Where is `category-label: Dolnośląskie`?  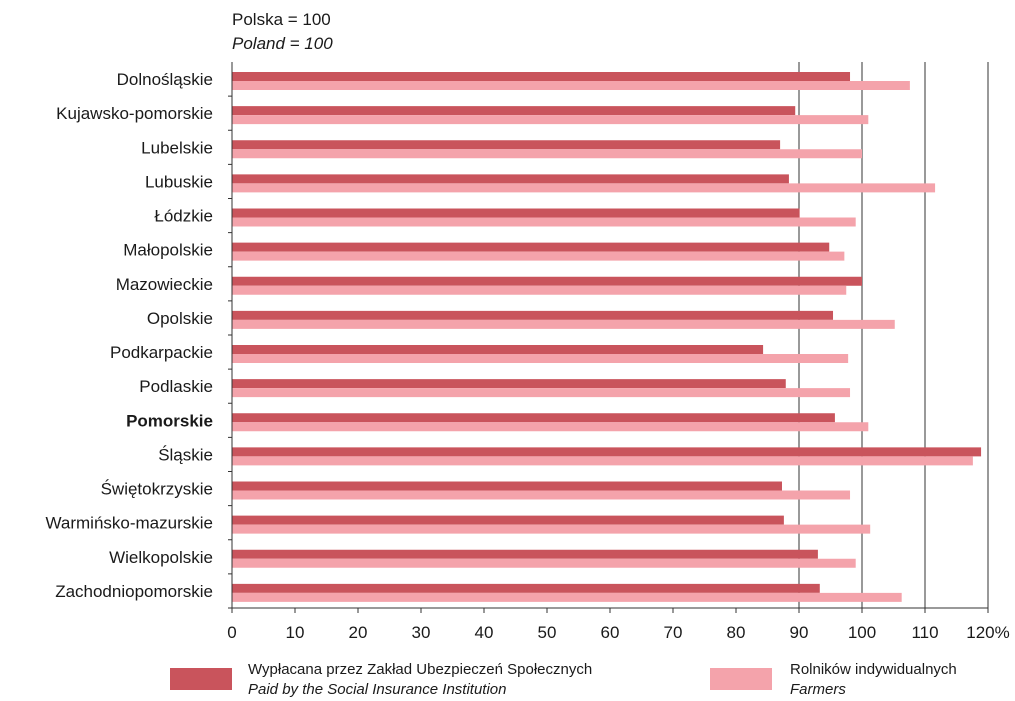
category-label: Dolnośląskie is located at coordinates (165, 79).